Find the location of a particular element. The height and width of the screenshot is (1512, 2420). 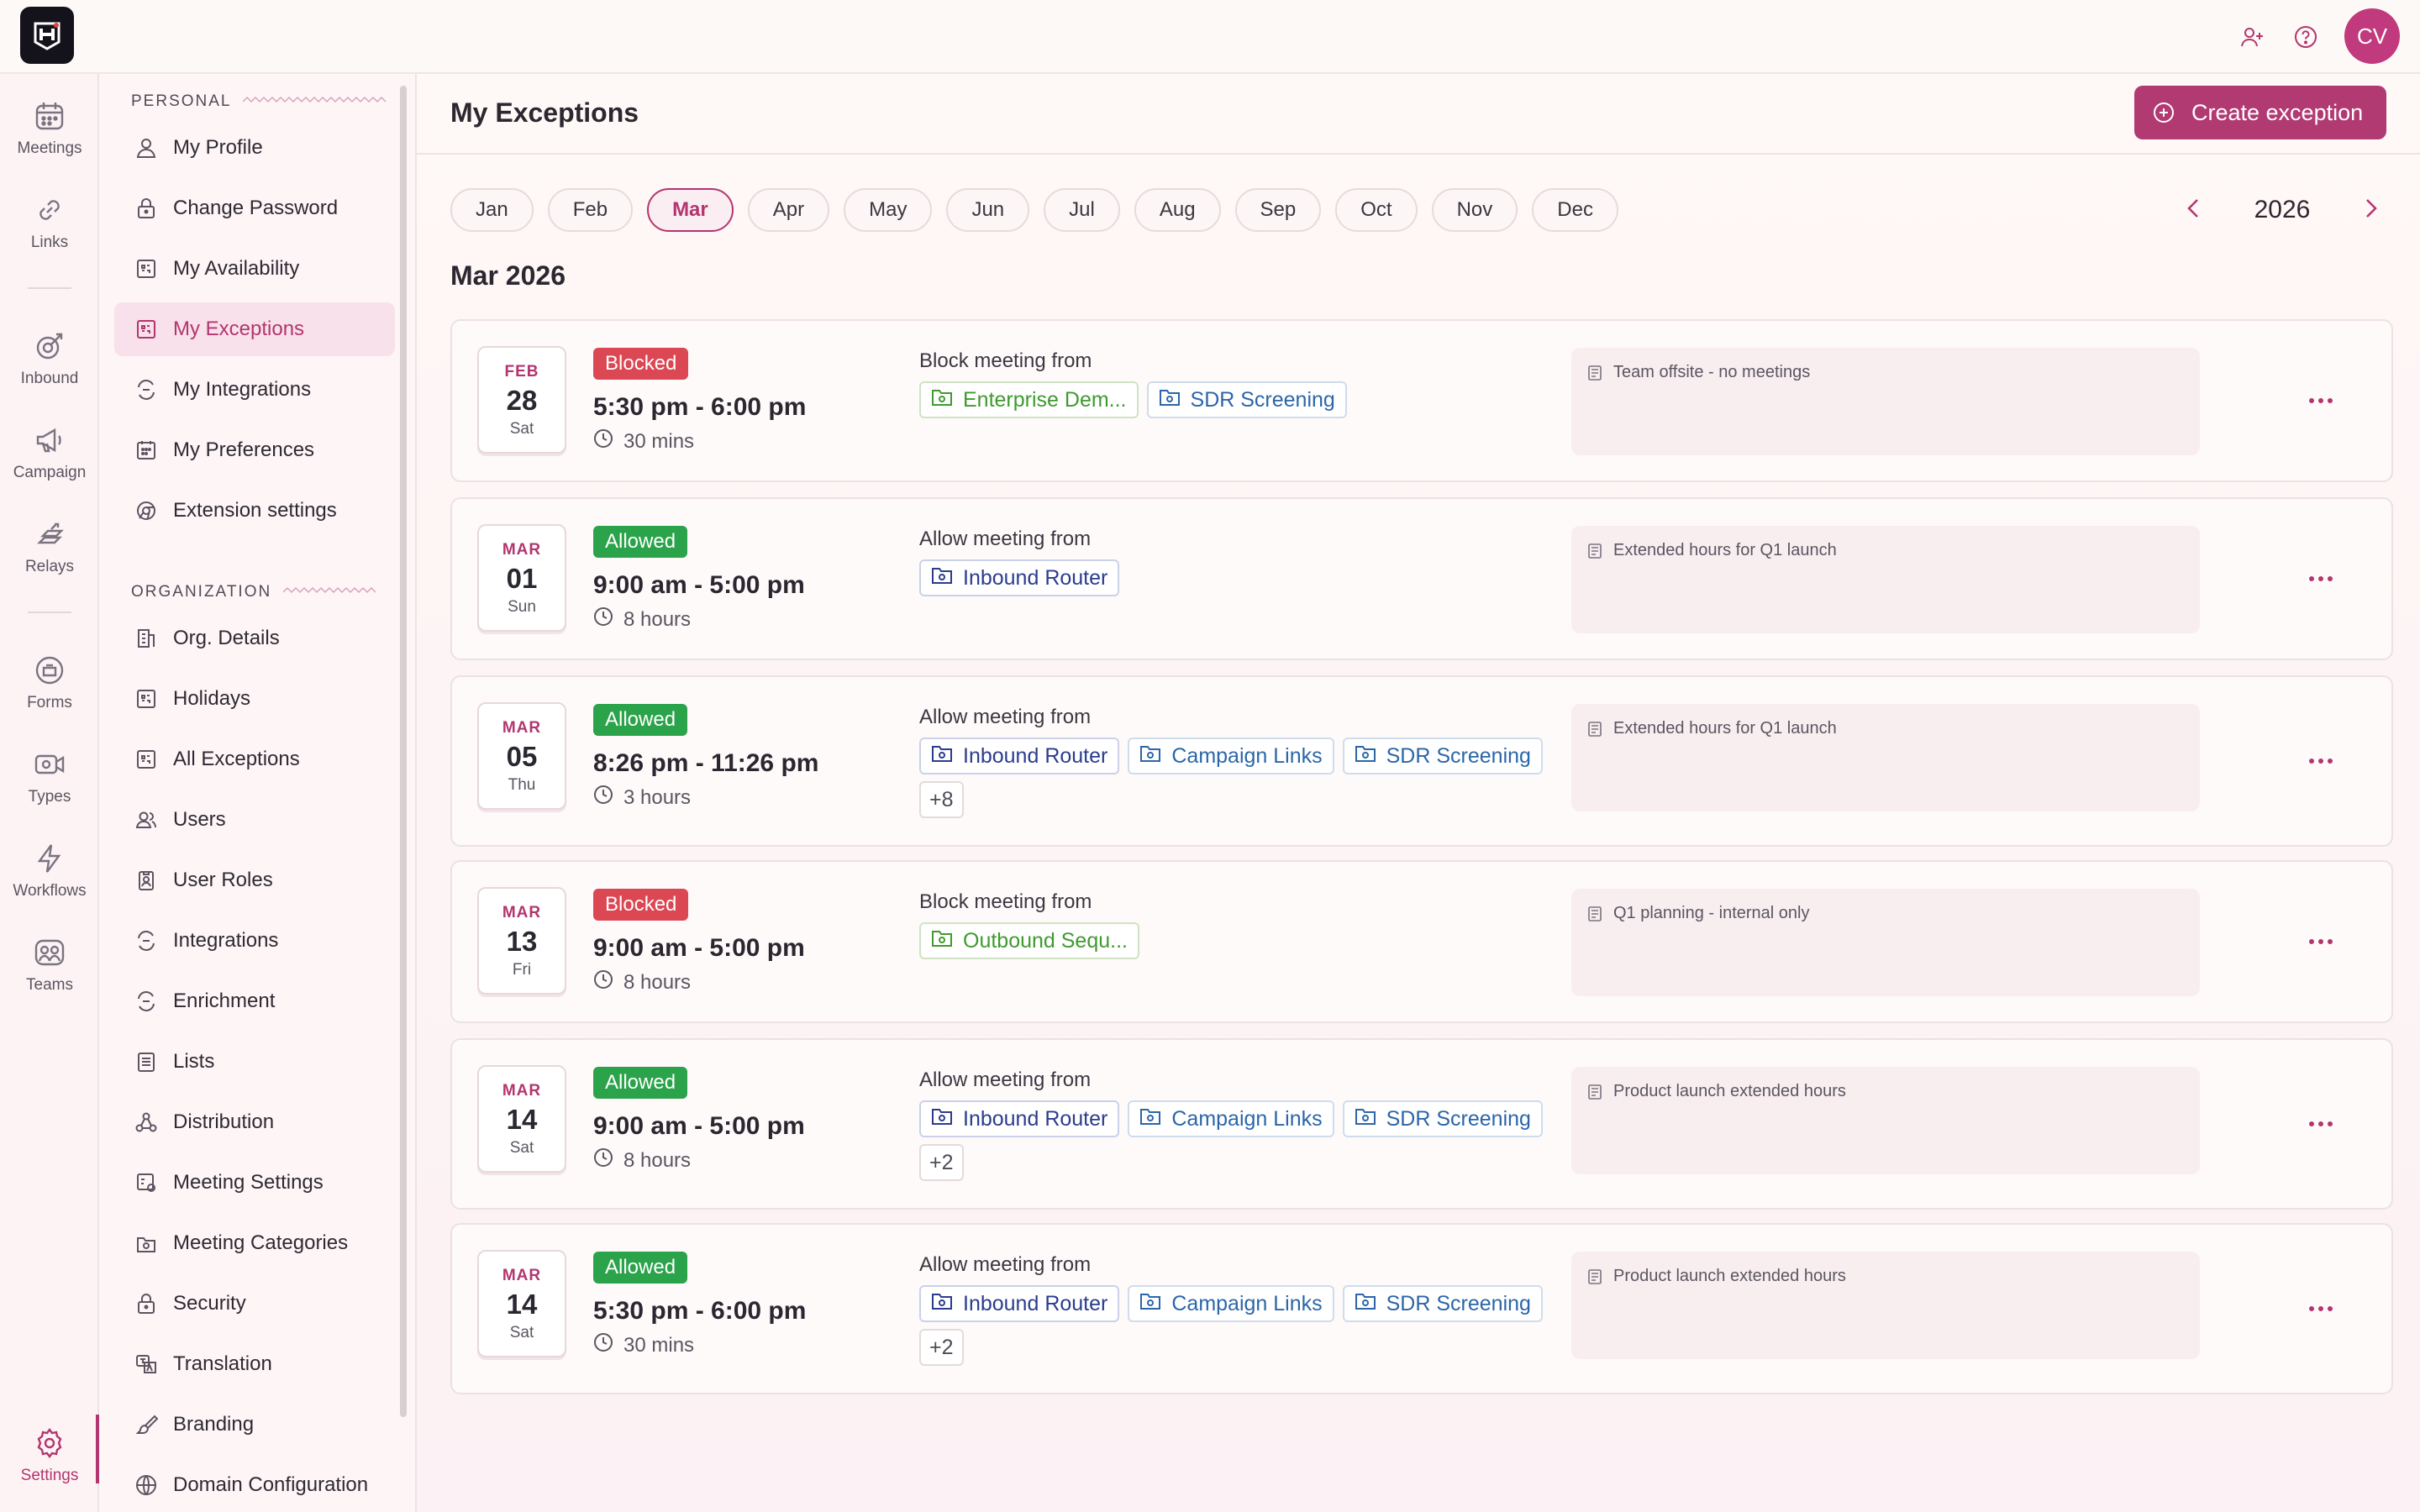

month-jul: Jul is located at coordinates (1082, 210).